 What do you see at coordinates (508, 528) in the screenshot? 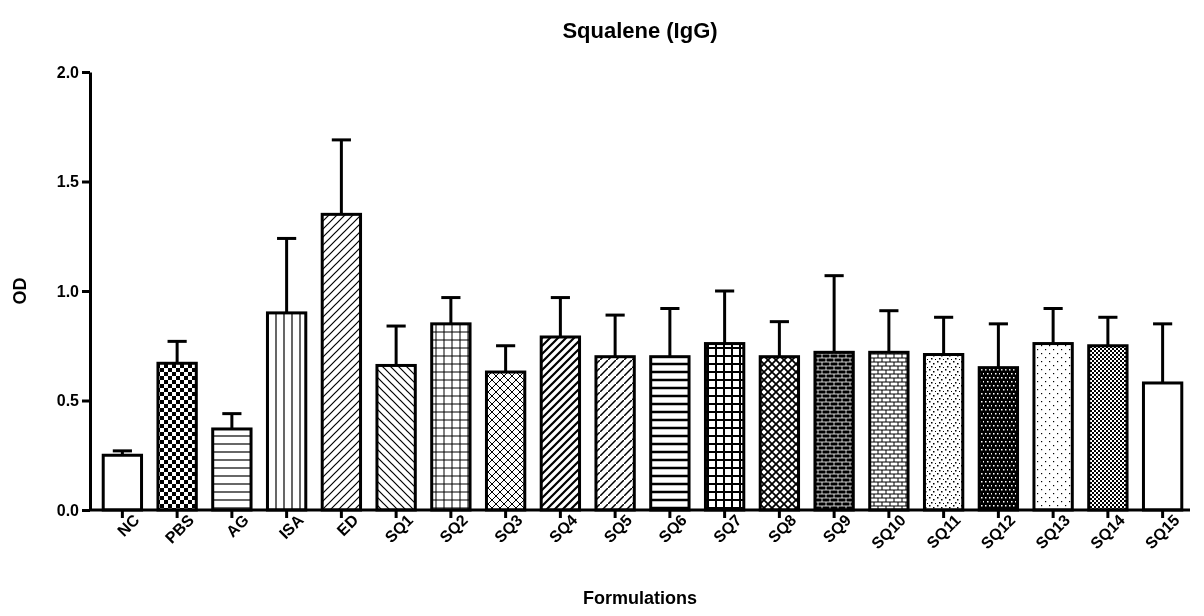
I see `x-tick-label: SQ3` at bounding box center [508, 528].